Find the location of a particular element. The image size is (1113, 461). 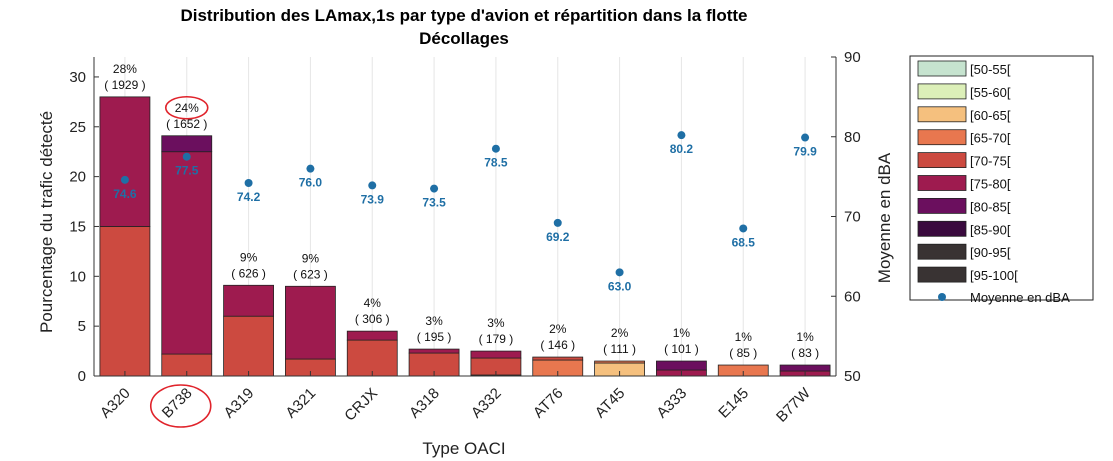

mean-value-label: 68.5 is located at coordinates (744, 242).